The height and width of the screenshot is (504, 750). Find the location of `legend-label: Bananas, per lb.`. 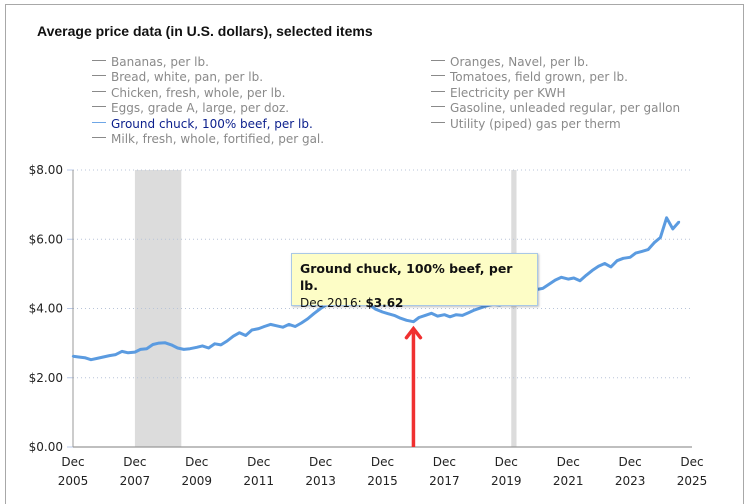

legend-label: Bananas, per lb. is located at coordinates (160, 62).